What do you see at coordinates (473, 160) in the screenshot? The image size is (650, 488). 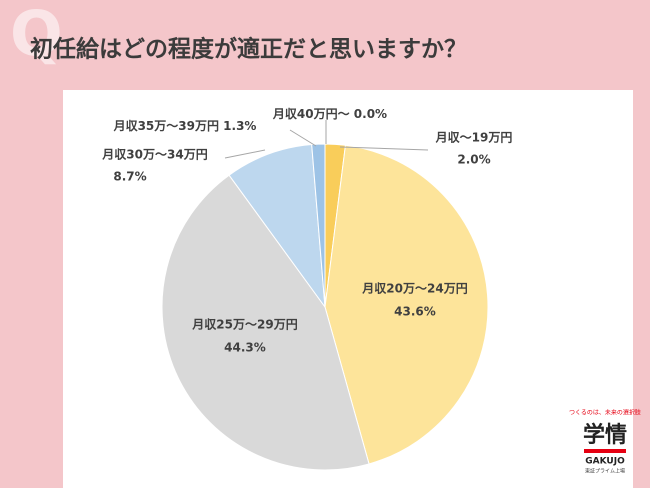 I see `value-label: 2.0%` at bounding box center [473, 160].